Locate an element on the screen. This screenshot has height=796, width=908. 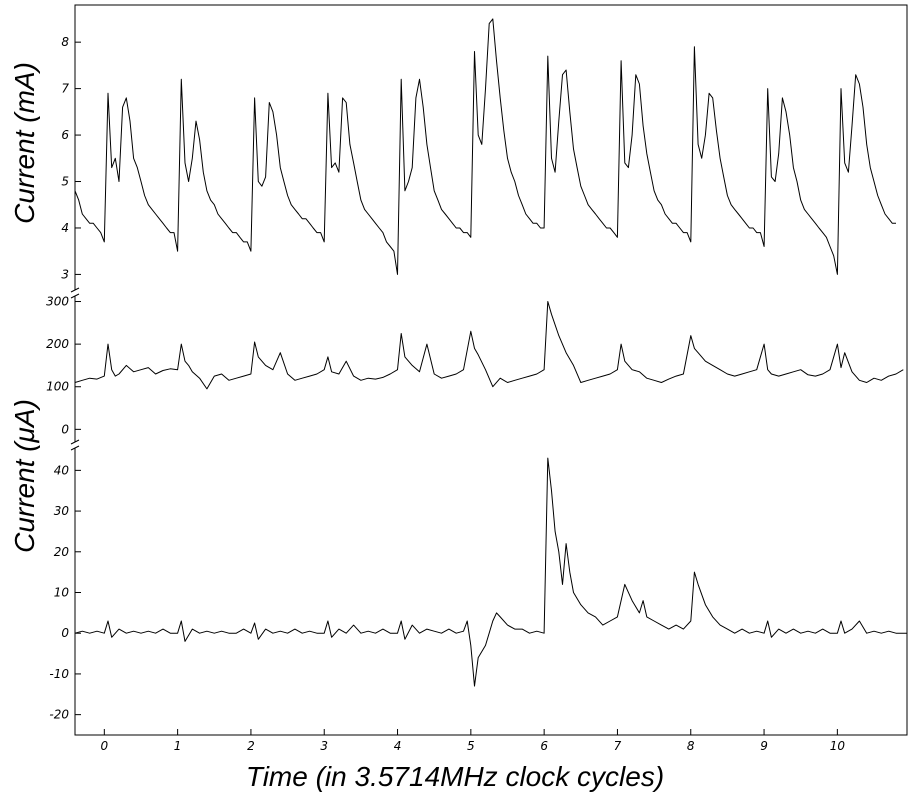
x-tick-label-10: 10 is located at coordinates (838, 746).